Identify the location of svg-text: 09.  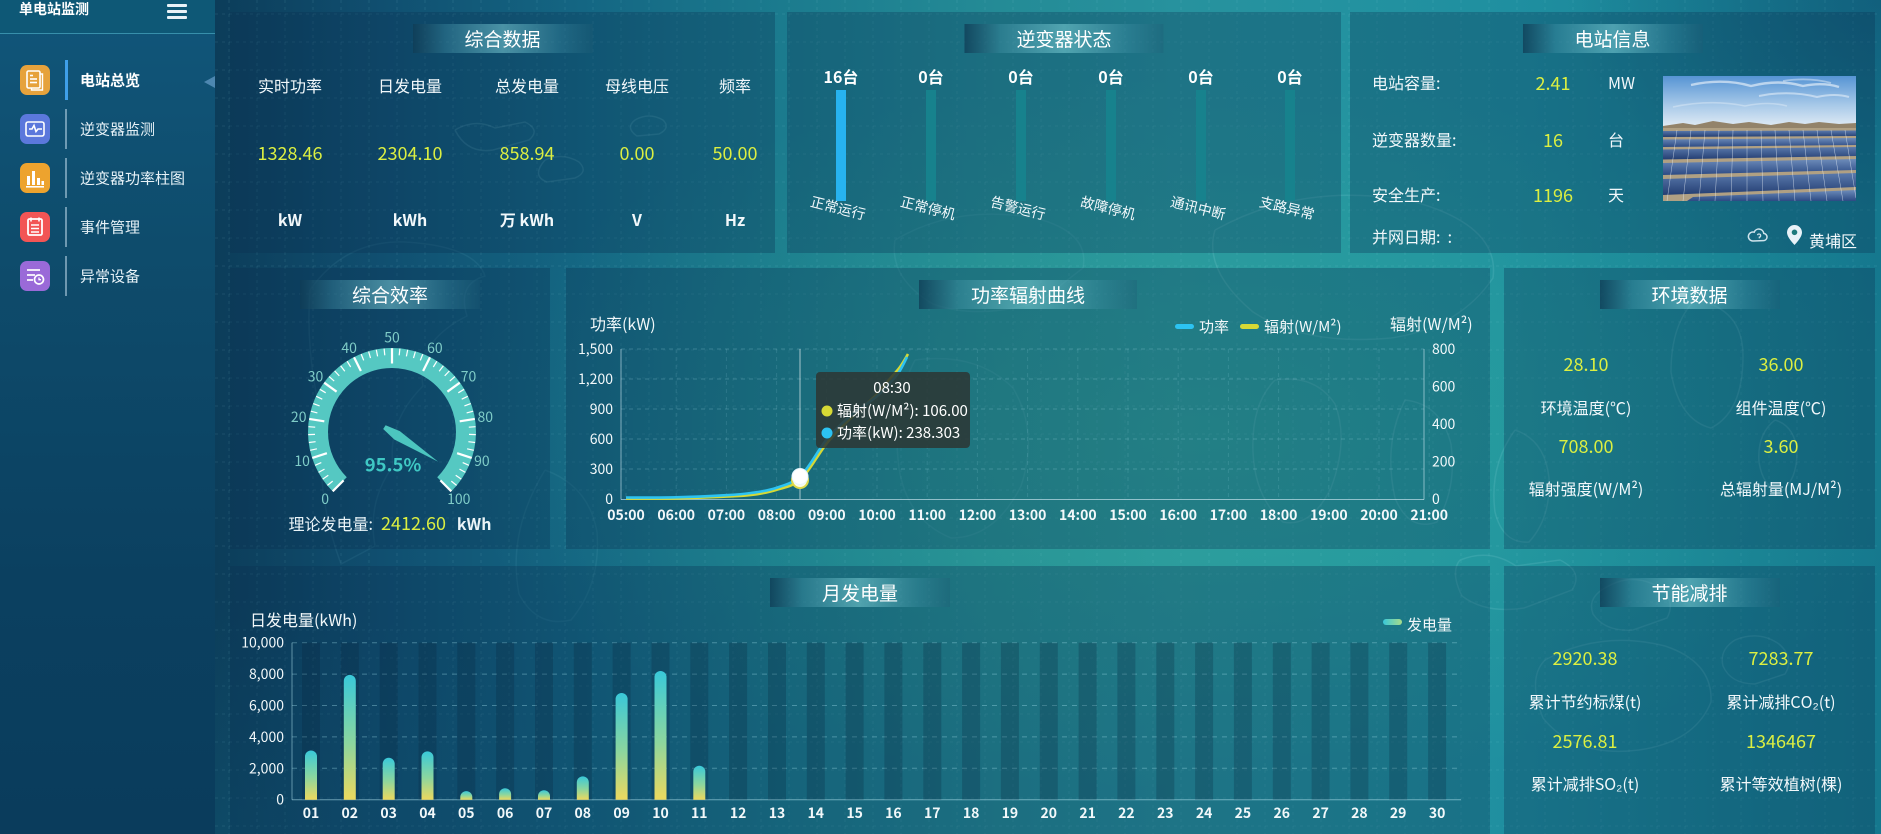
(621, 813).